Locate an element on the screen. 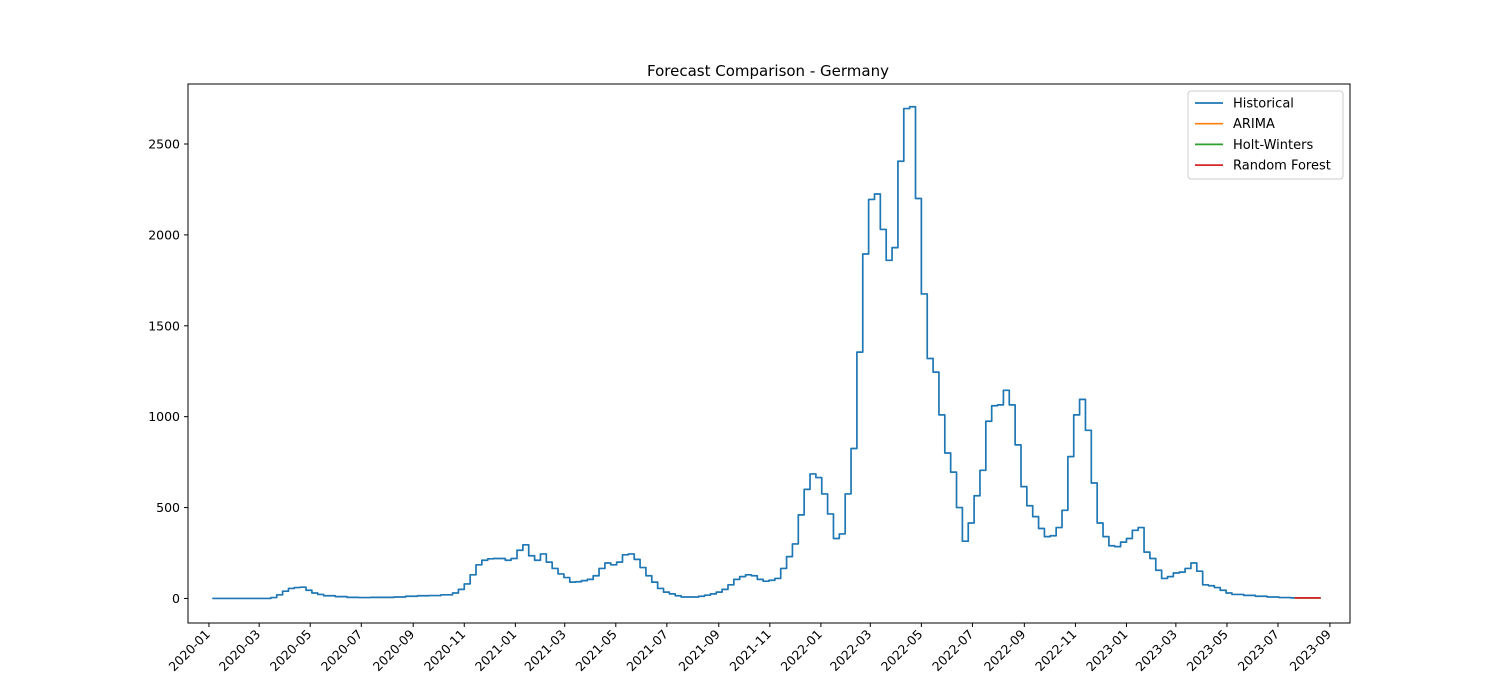 This screenshot has height=700, width=1500. y-tick-label: 1000 is located at coordinates (164, 416).